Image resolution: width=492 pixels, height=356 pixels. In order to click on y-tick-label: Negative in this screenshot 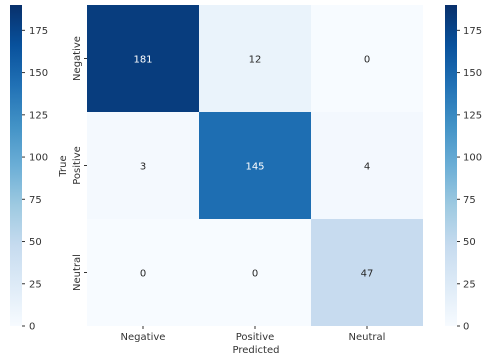, I will do `click(77, 58)`.